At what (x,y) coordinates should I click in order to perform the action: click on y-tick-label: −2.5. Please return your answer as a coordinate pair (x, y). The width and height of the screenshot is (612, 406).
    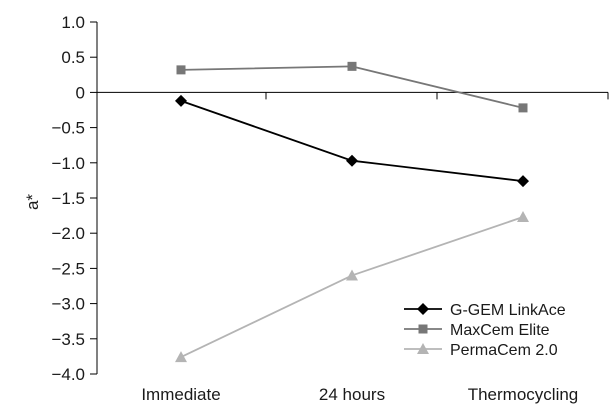
    Looking at the image, I should click on (68, 268).